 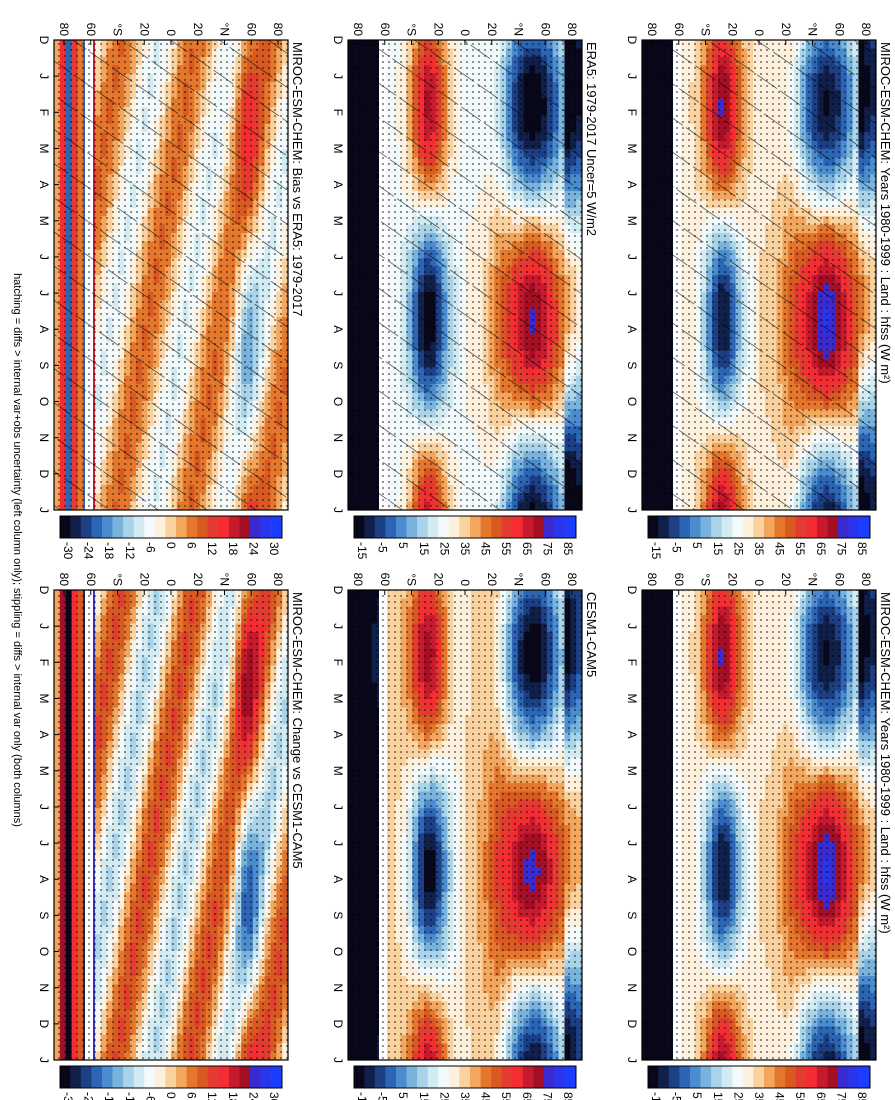 I want to click on colorbar-label: 85, so click(x=862, y=549).